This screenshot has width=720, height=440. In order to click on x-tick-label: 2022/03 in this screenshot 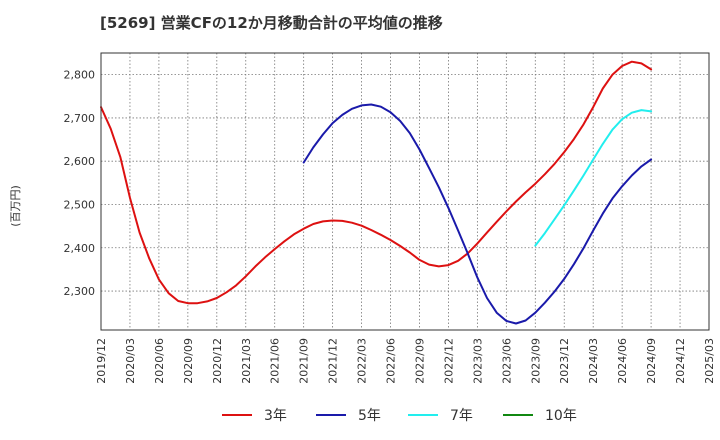, I will do `click(362, 361)`.